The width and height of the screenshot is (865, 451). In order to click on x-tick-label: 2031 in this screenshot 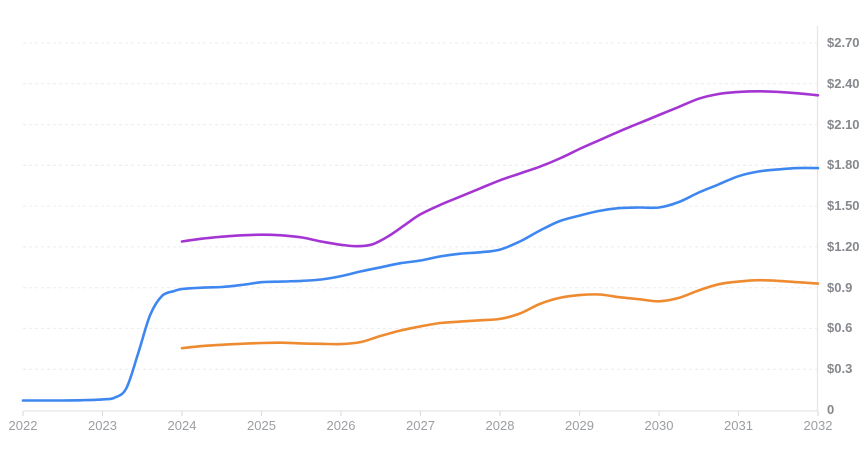, I will do `click(738, 425)`.